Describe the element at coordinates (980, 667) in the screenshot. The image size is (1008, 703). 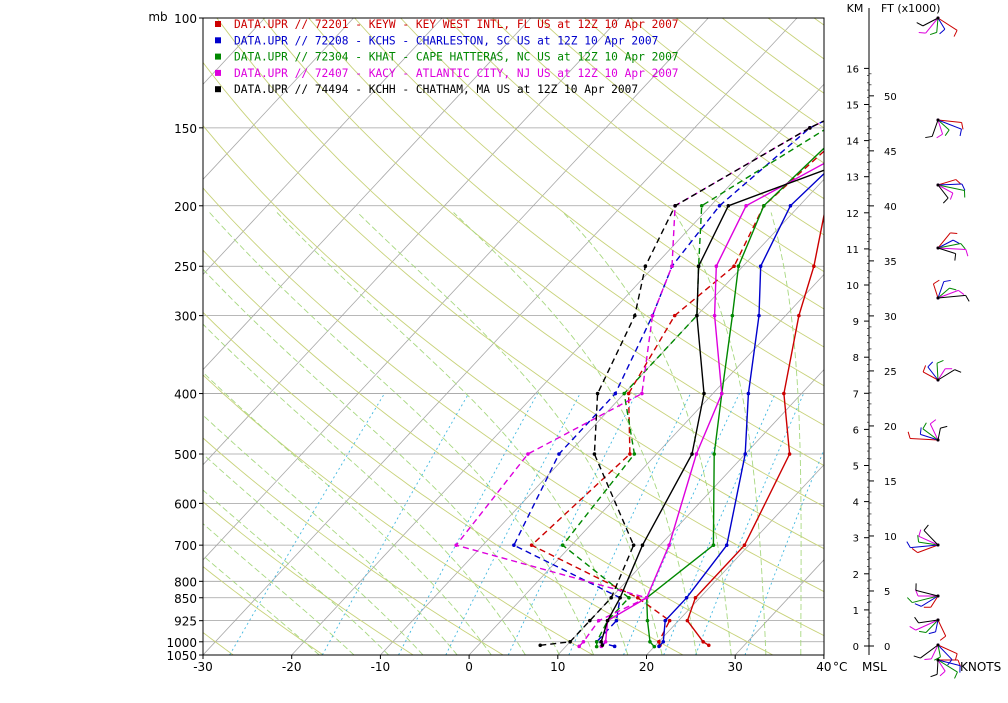
I see `knots-label: KNOTS` at that location.